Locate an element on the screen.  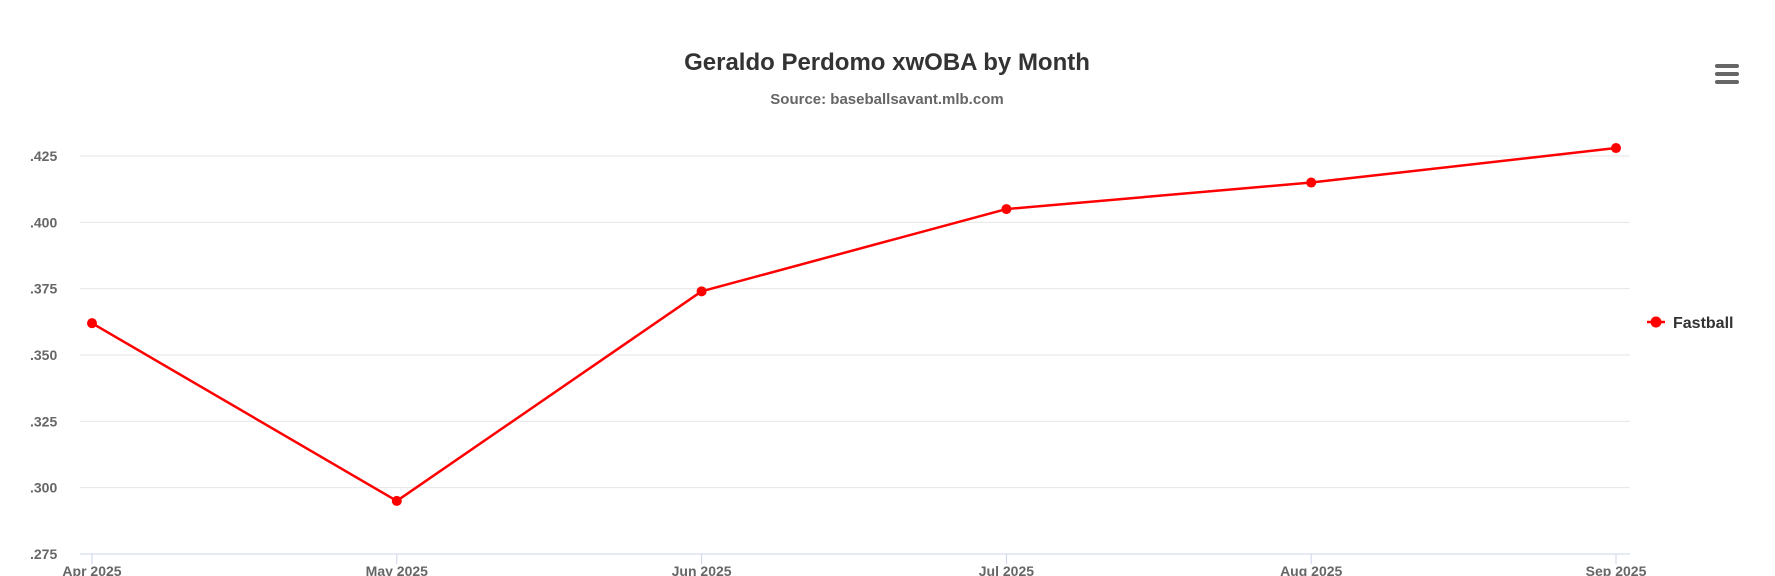
y-tick-label: .350 is located at coordinates (43, 355).